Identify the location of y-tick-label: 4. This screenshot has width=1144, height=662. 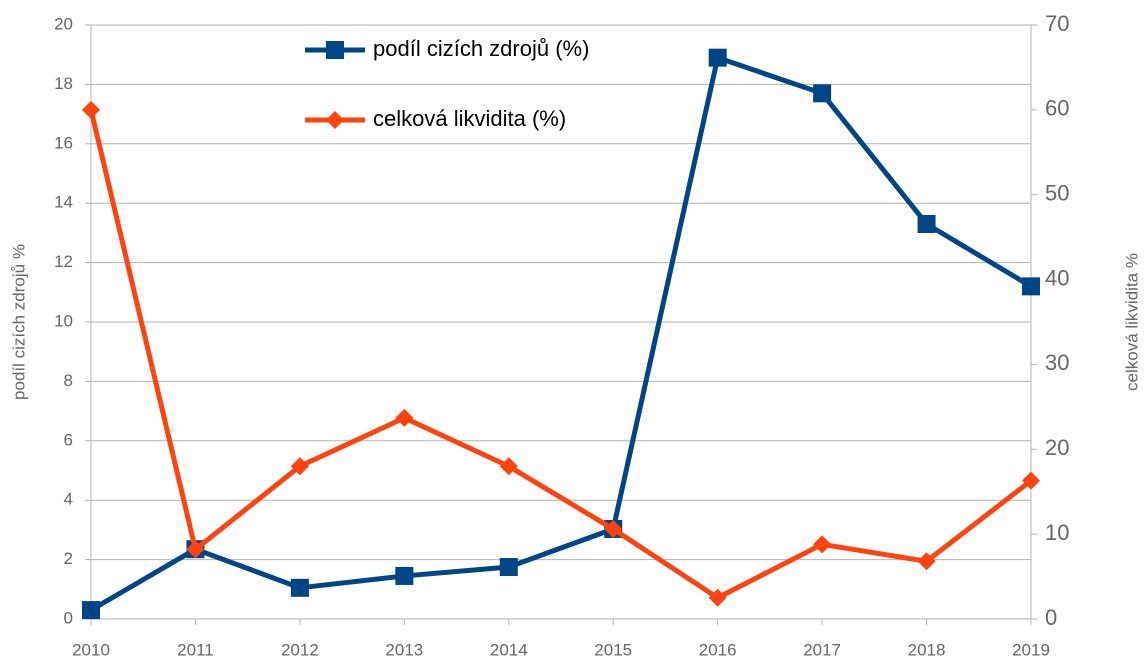
(68, 499).